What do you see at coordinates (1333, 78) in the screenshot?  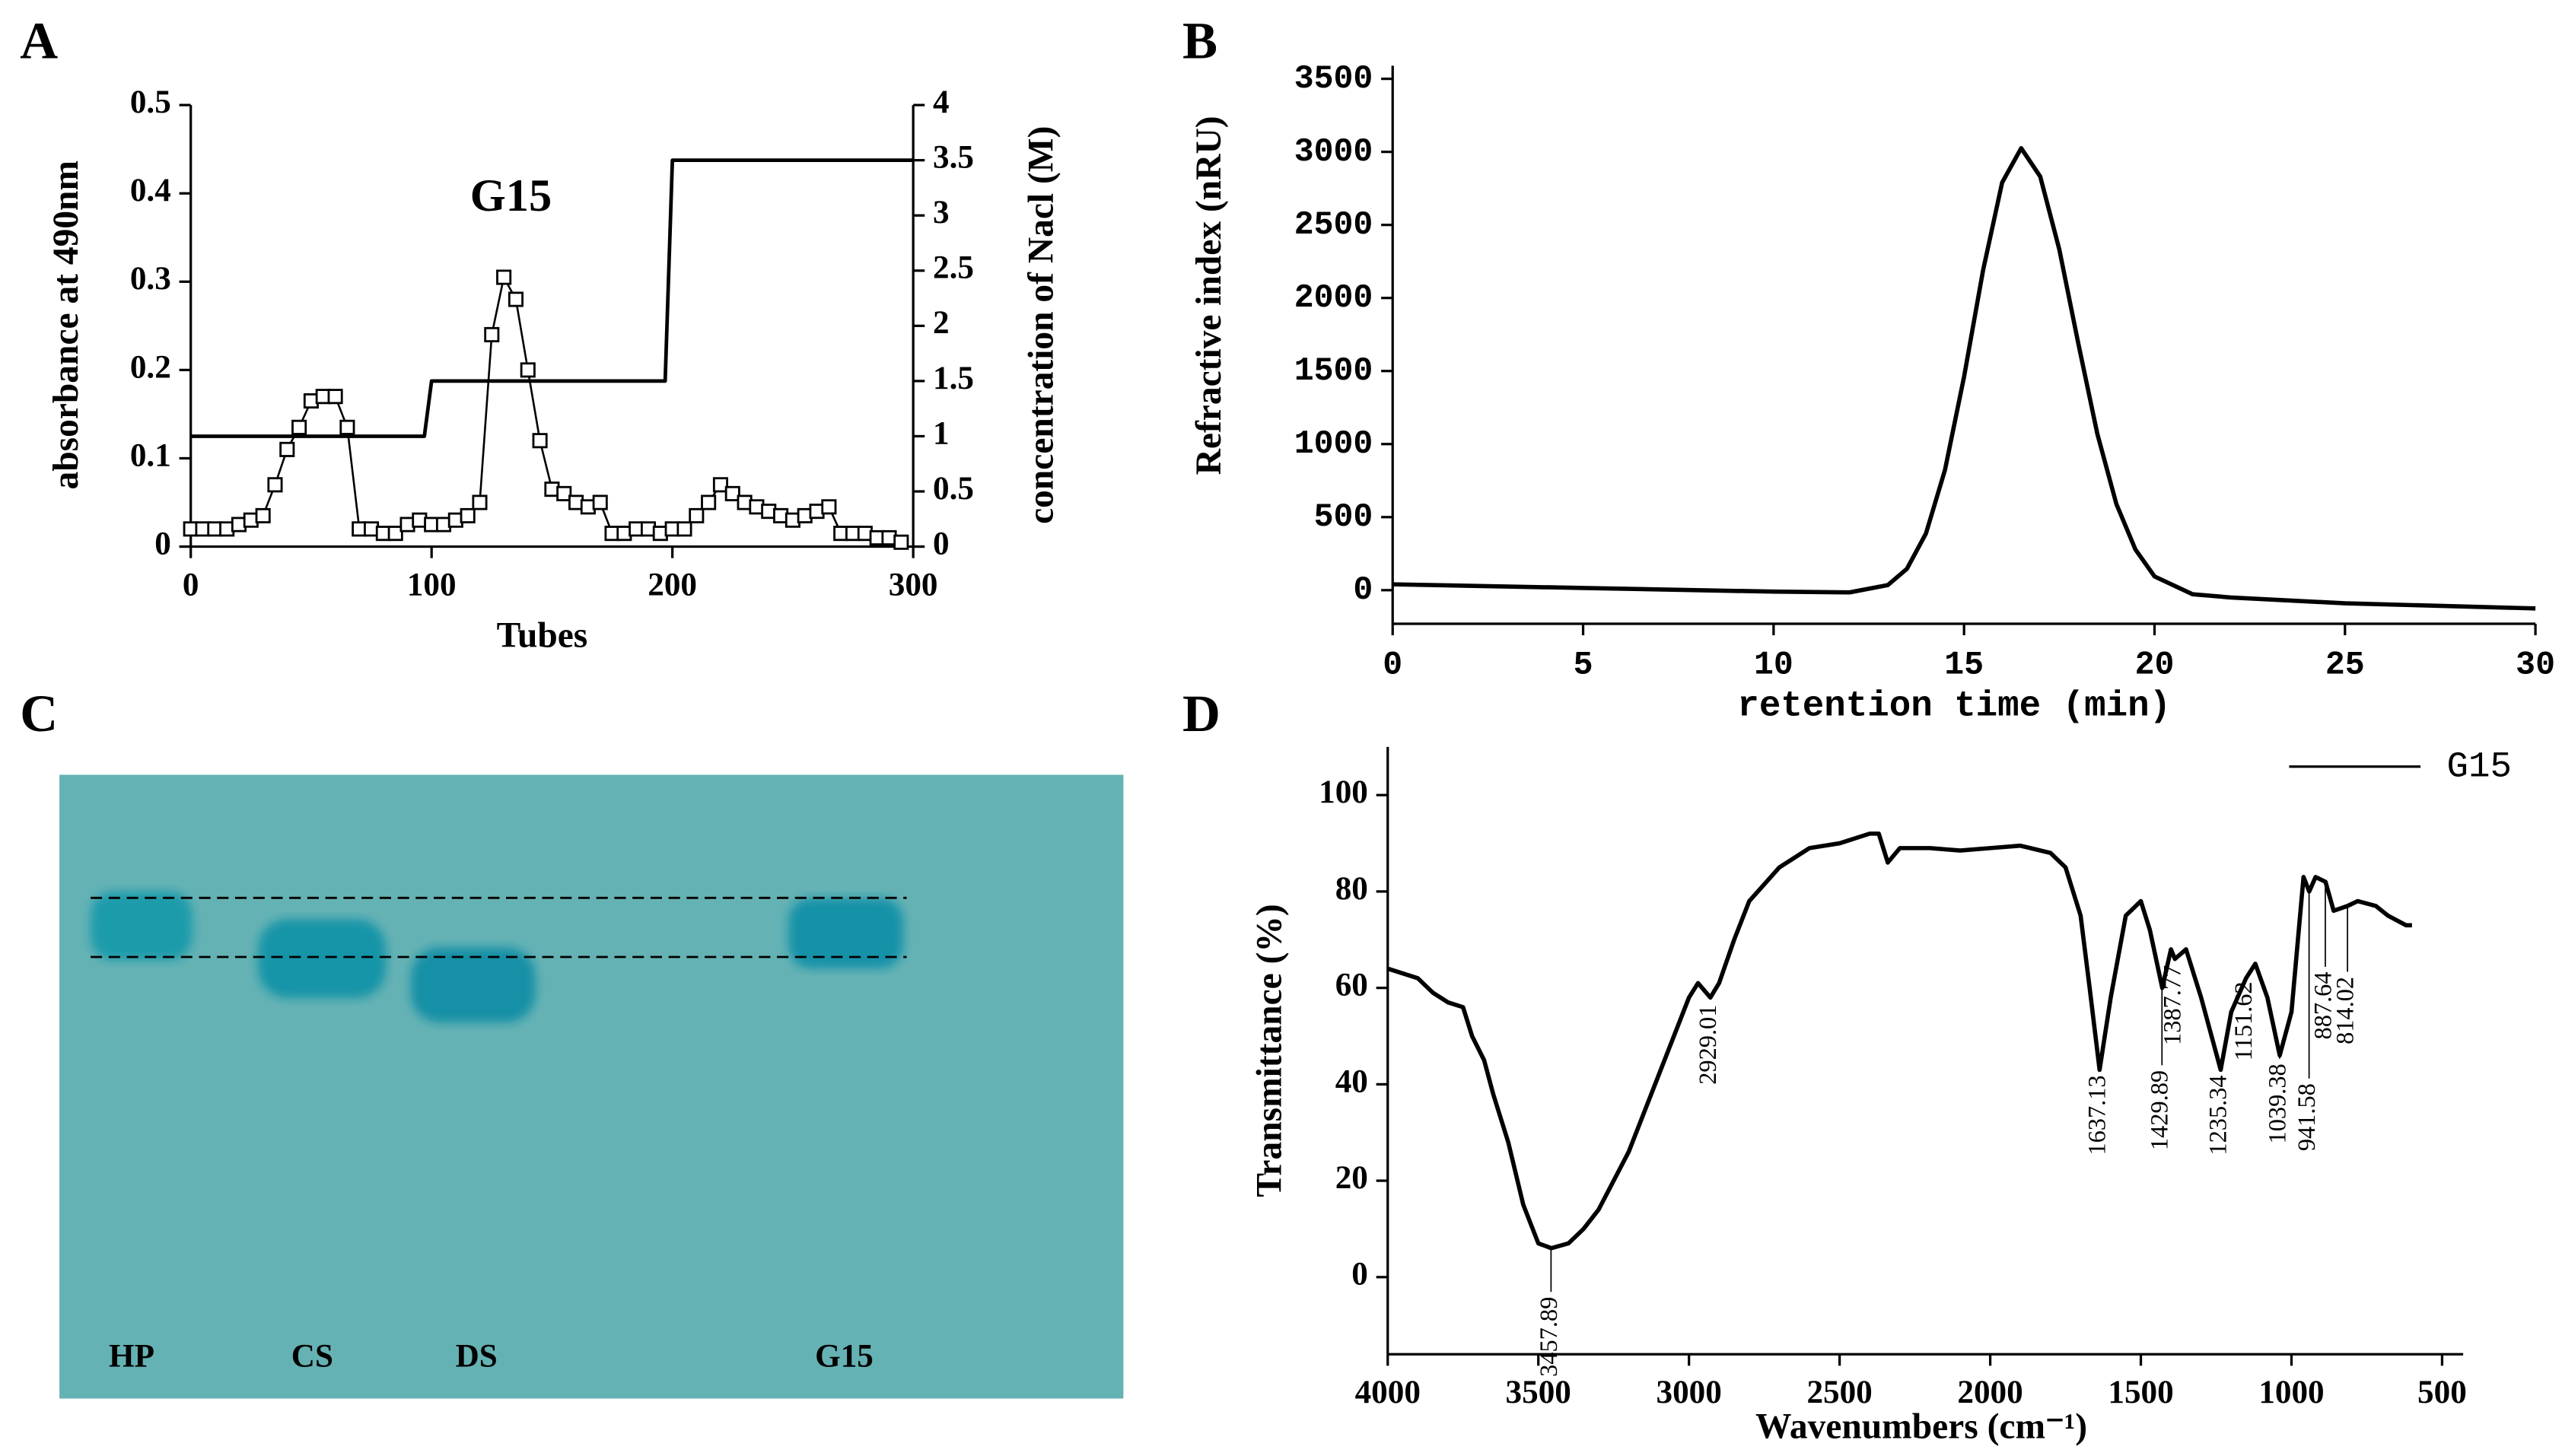 I see `y-tick-label: 3500` at bounding box center [1333, 78].